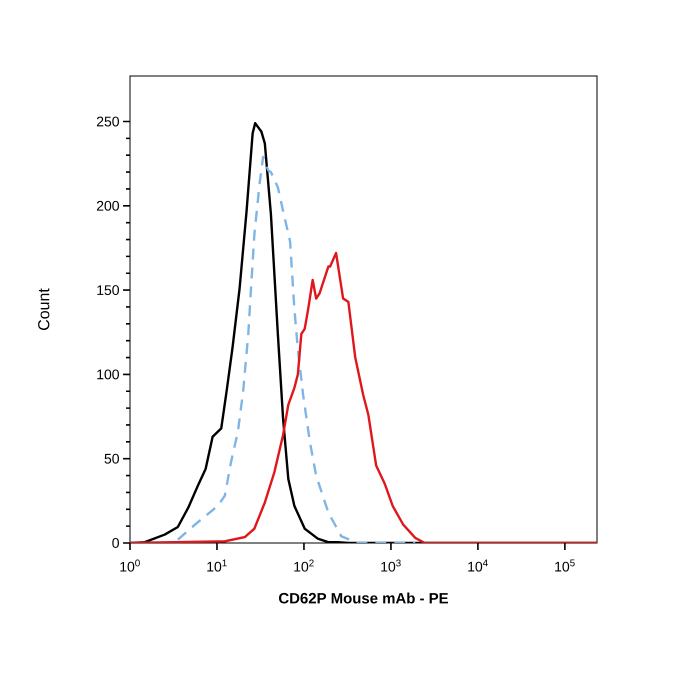 This screenshot has height=700, width=700. Describe the element at coordinates (111, 459) in the screenshot. I see `y-tick-label: 50` at that location.